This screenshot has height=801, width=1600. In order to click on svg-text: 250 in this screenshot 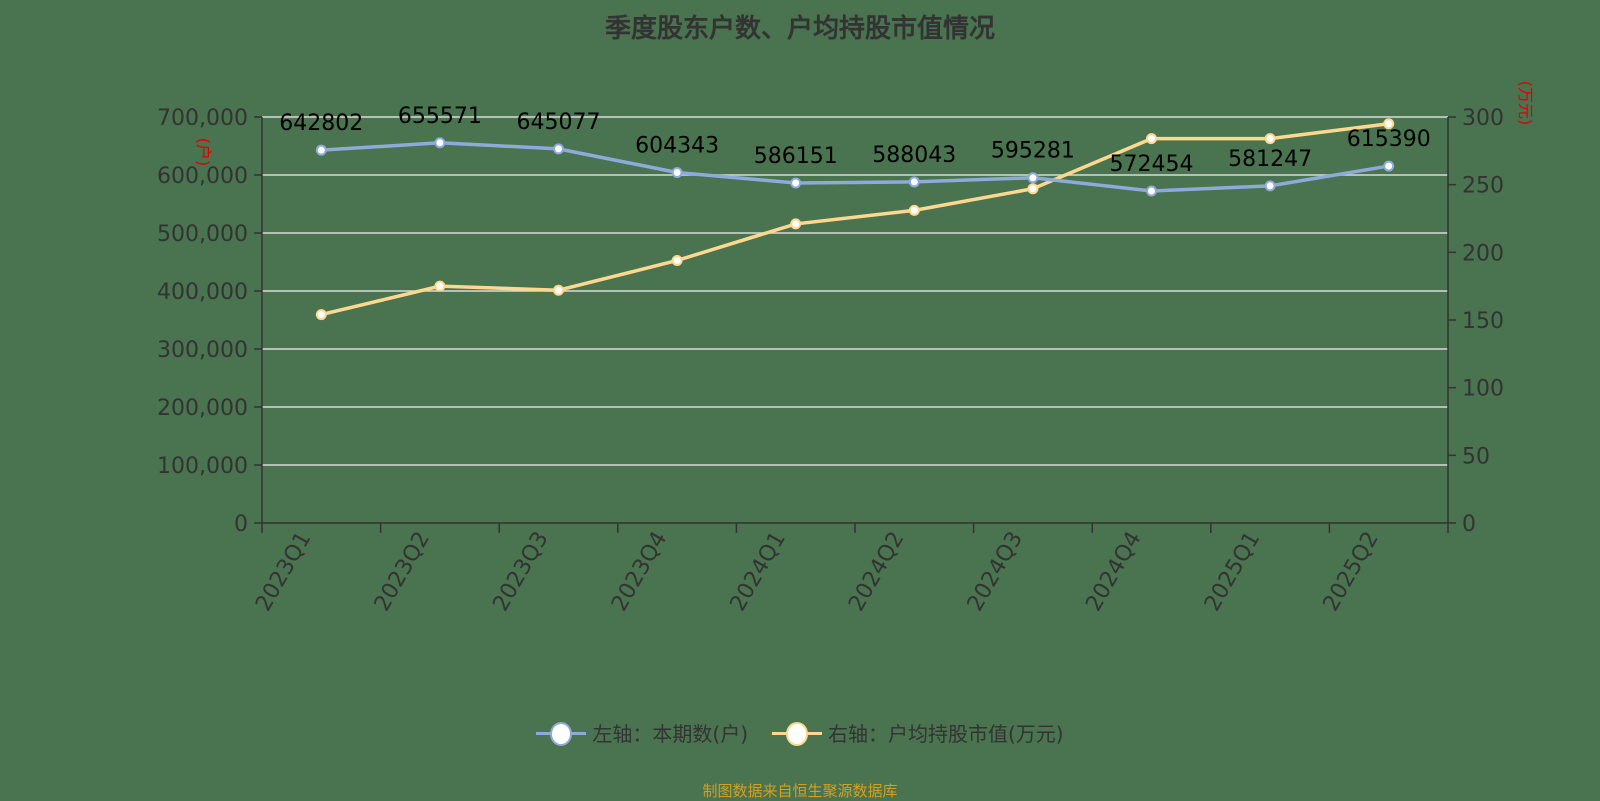, I will do `click(1483, 186)`.